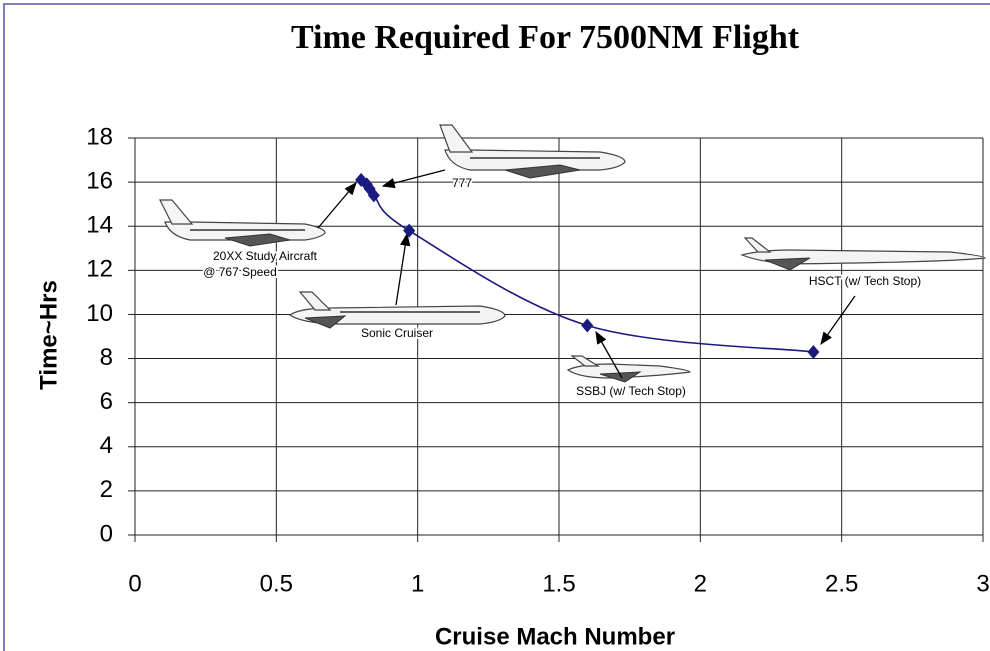 Image resolution: width=990 pixels, height=651 pixels. What do you see at coordinates (863, 254) in the screenshot?
I see `plane-hsct` at bounding box center [863, 254].